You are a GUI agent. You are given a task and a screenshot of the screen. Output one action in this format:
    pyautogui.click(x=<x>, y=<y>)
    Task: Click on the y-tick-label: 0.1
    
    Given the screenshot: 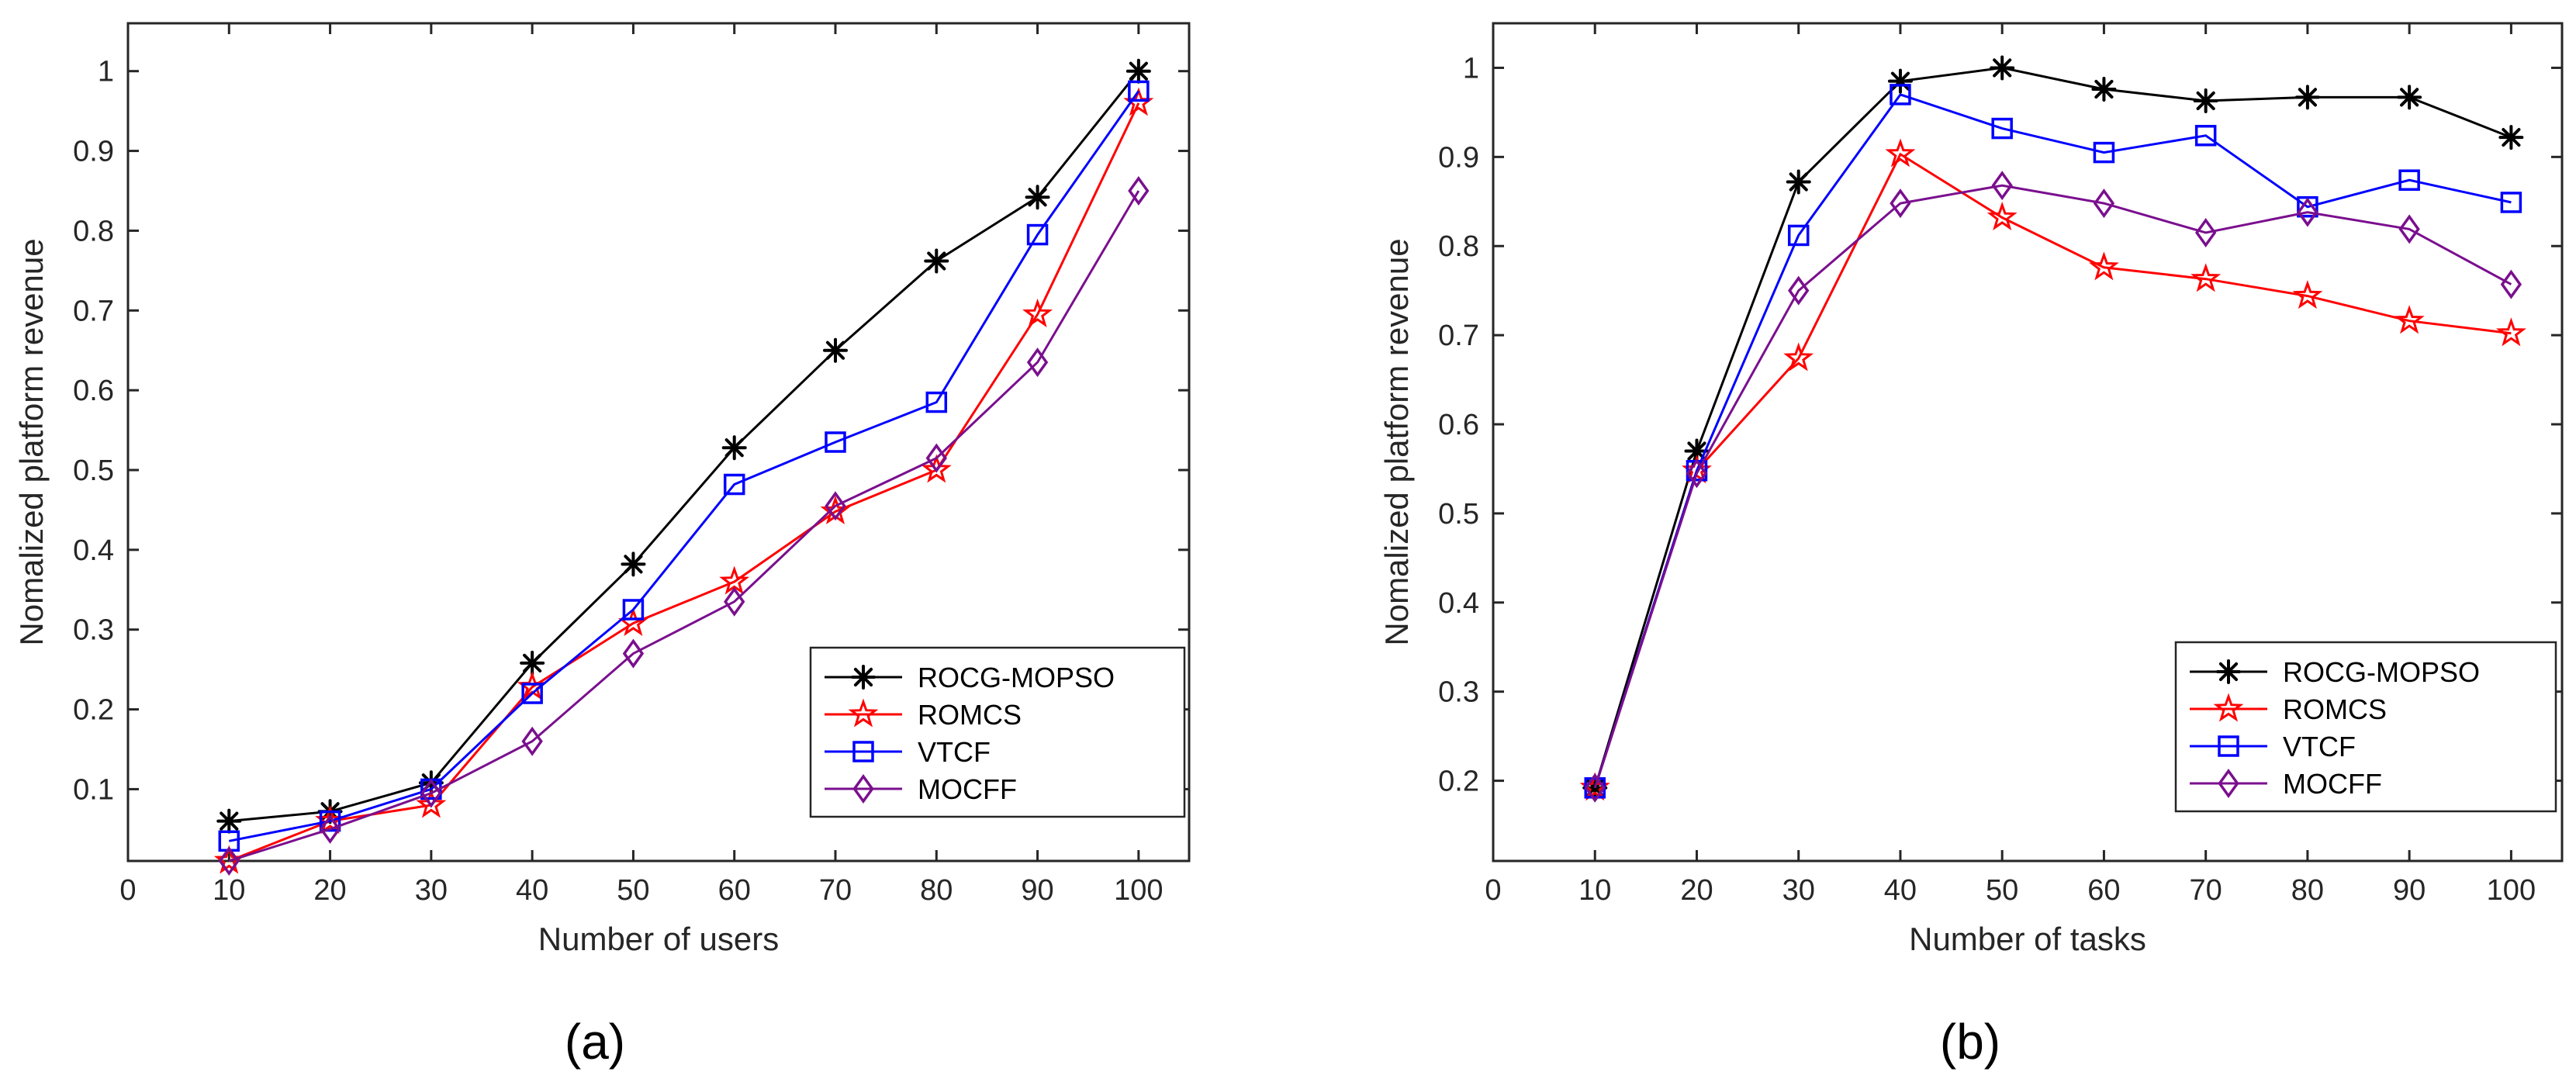 What is the action you would take?
    pyautogui.click(x=93, y=789)
    